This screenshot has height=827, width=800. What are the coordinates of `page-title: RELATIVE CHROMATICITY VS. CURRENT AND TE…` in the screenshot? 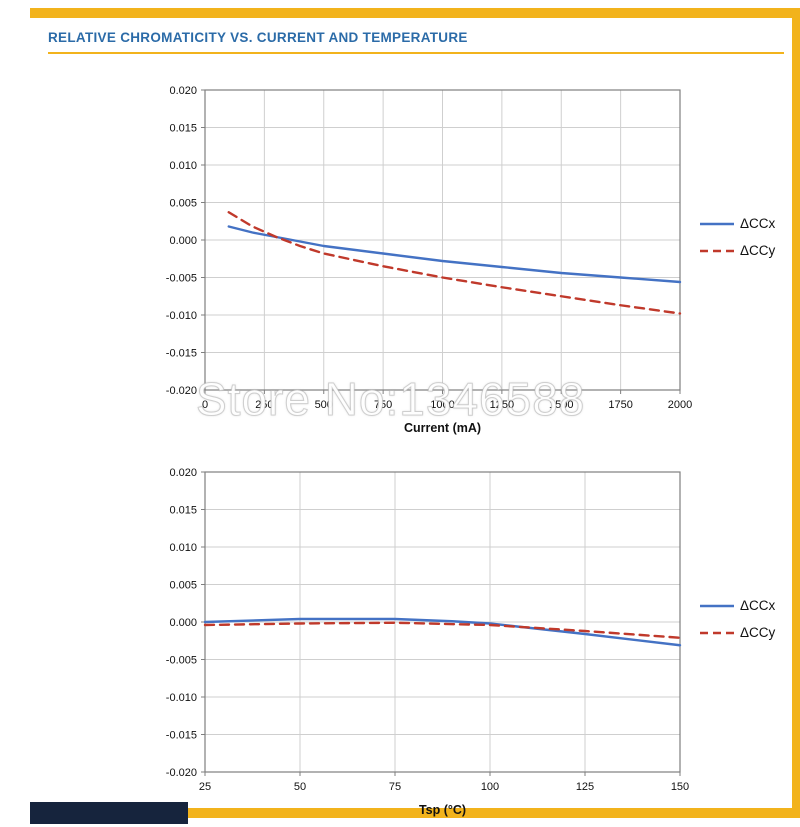 It's located at (258, 37).